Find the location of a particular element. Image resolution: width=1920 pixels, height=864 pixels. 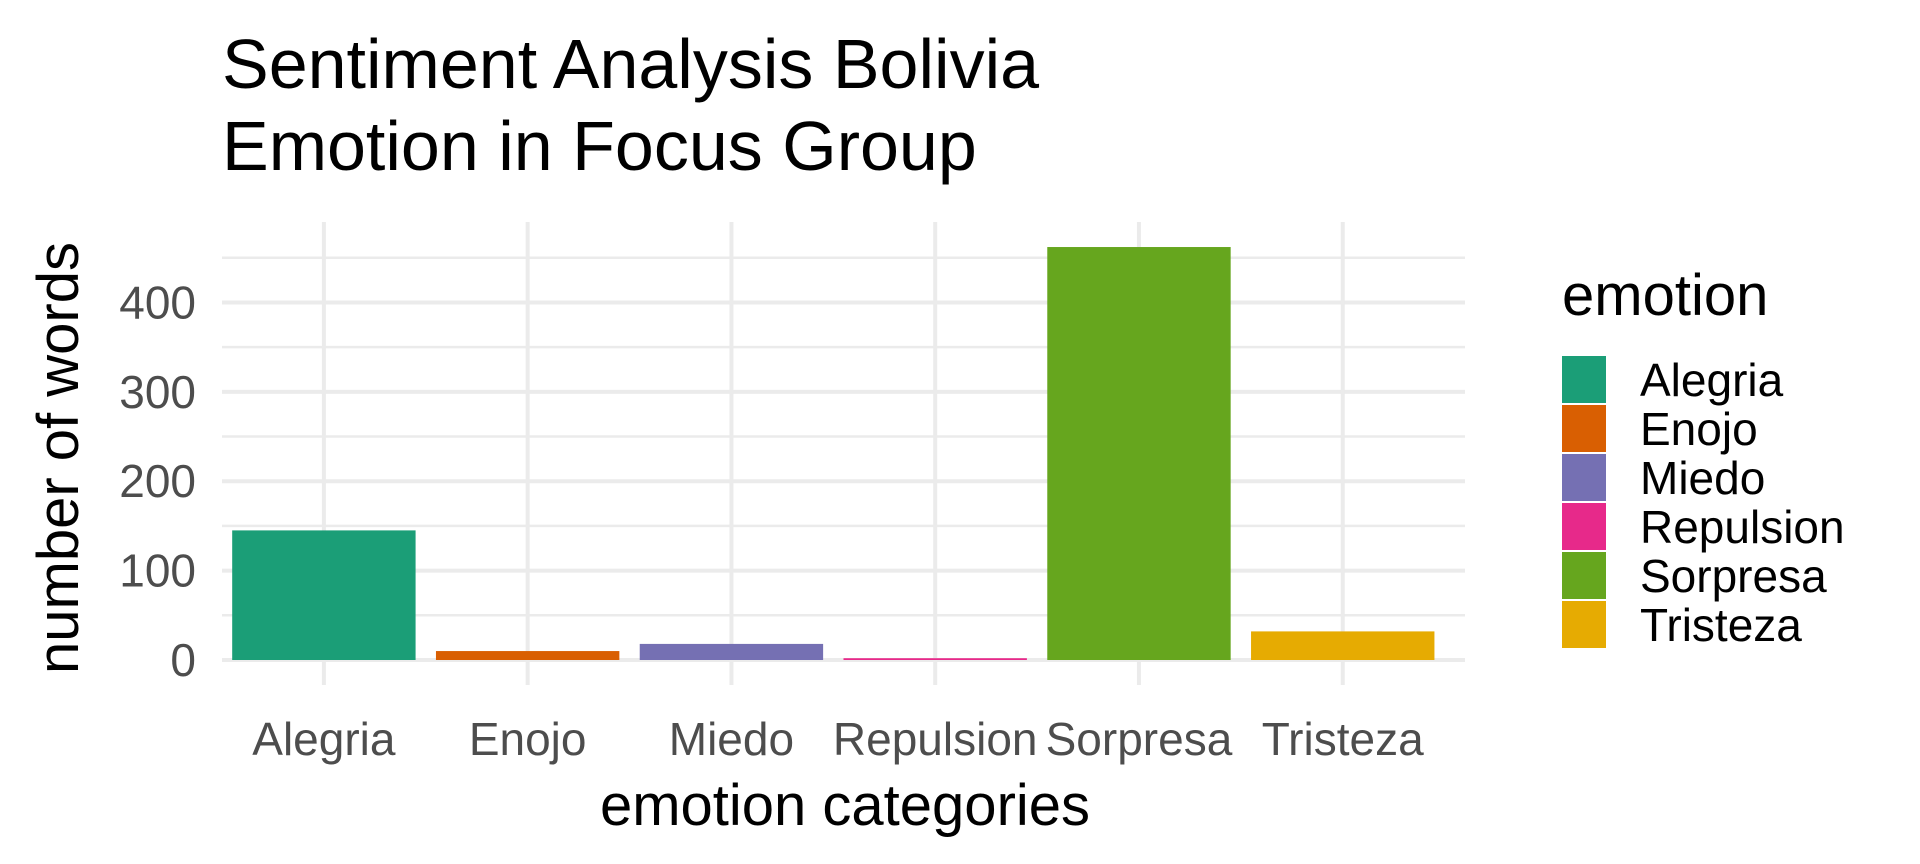

legend-label: Alegria is located at coordinates (1712, 380).